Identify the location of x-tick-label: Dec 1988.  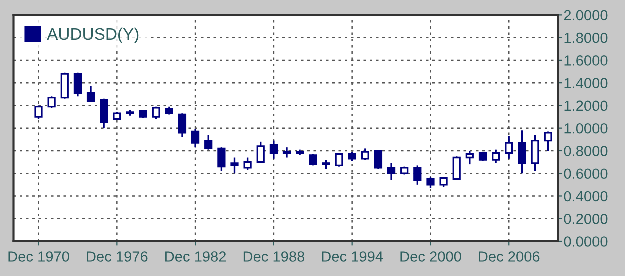
(274, 257).